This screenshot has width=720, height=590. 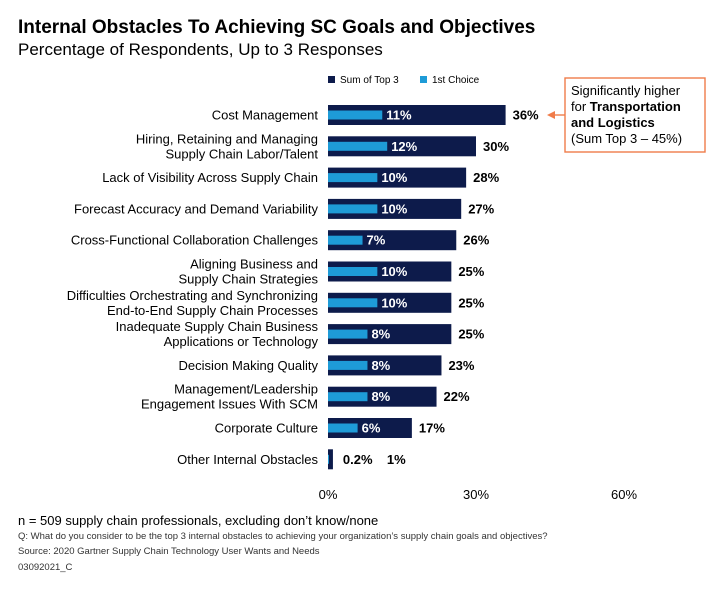 I want to click on callout-text-line: and Logistics, so click(x=613, y=122).